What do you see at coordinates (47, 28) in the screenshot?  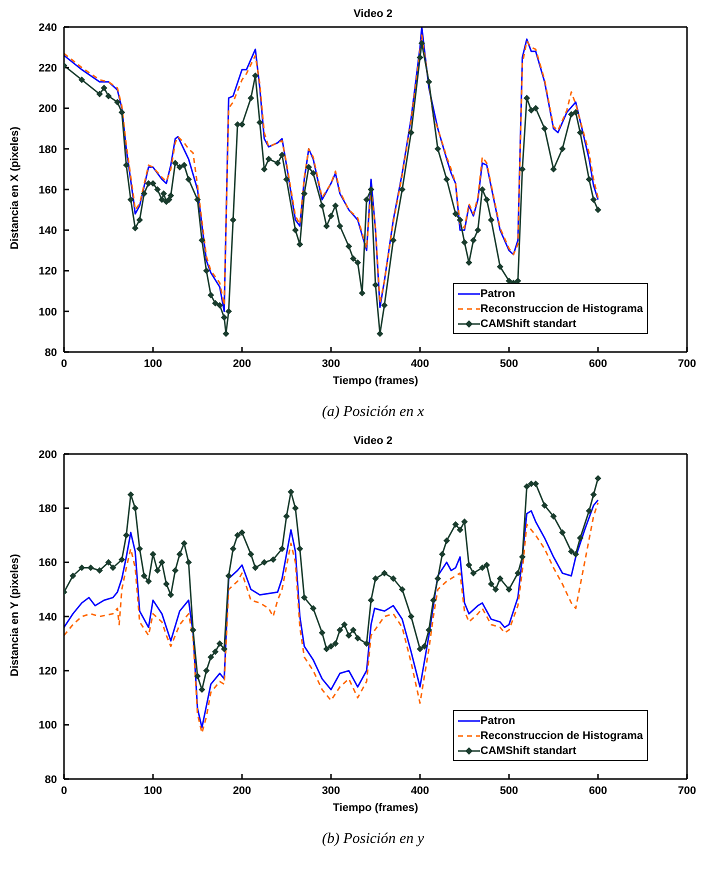 I see `y-tick-label: 240` at bounding box center [47, 28].